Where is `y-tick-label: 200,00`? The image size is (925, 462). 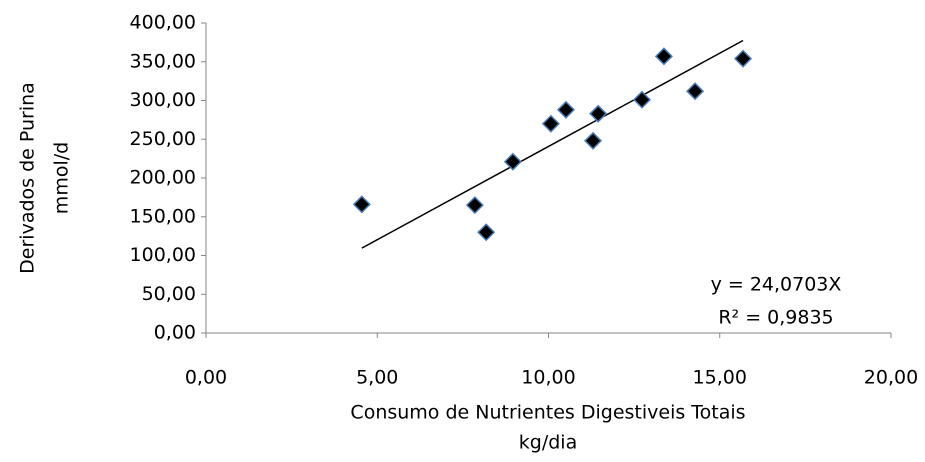 y-tick-label: 200,00 is located at coordinates (163, 178).